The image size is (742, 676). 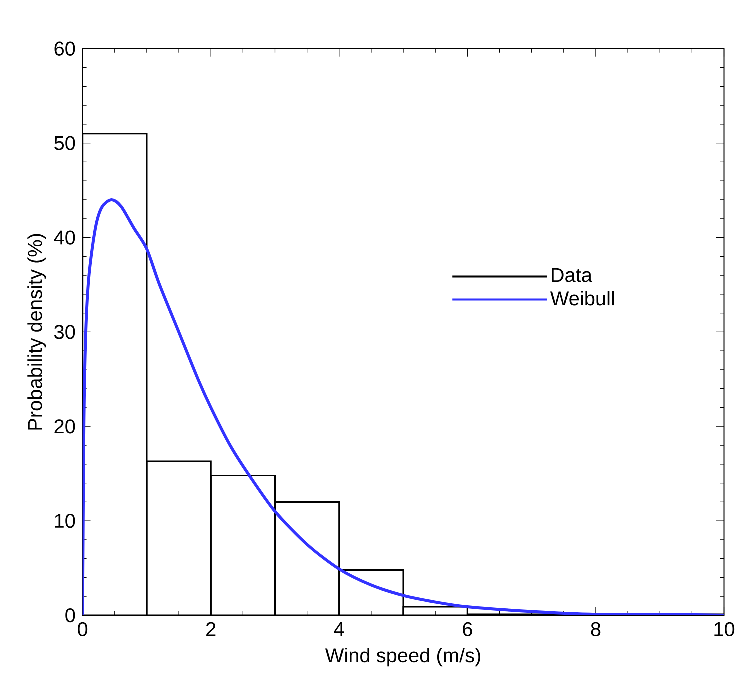 What do you see at coordinates (65, 332) in the screenshot?
I see `y-tick-label: 30` at bounding box center [65, 332].